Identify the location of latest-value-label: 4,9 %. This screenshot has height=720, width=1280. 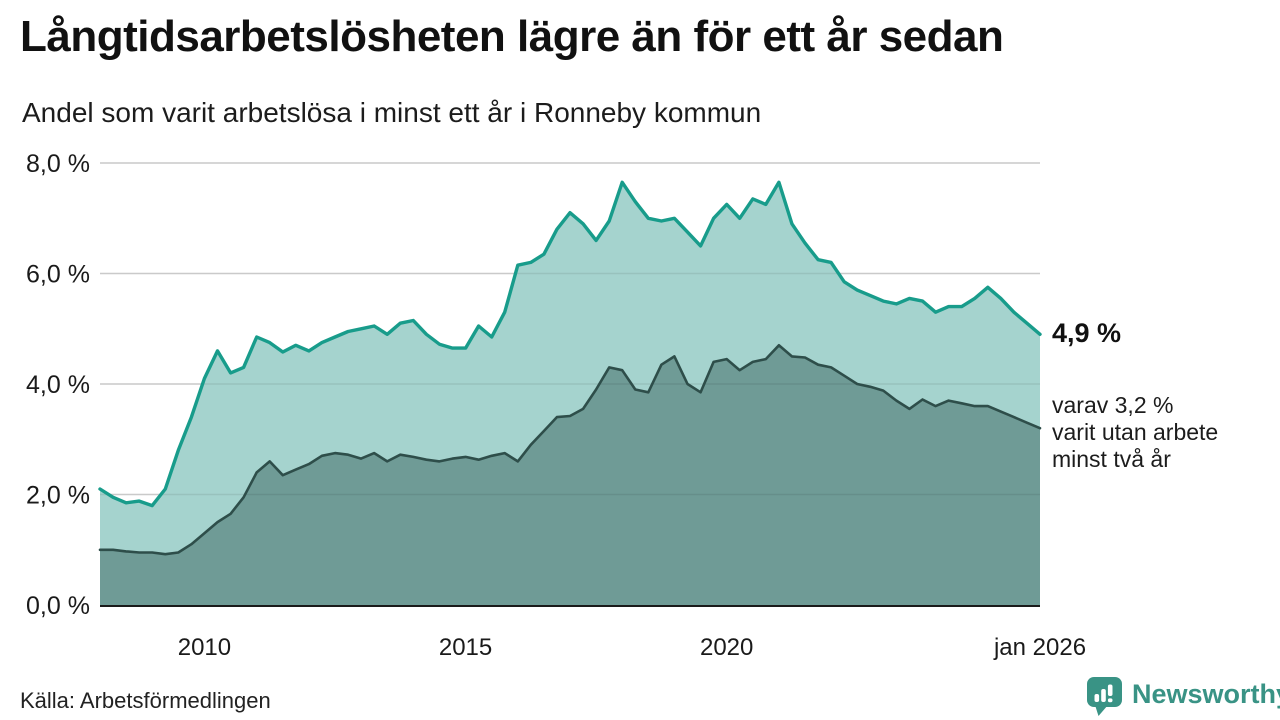
(1087, 333).